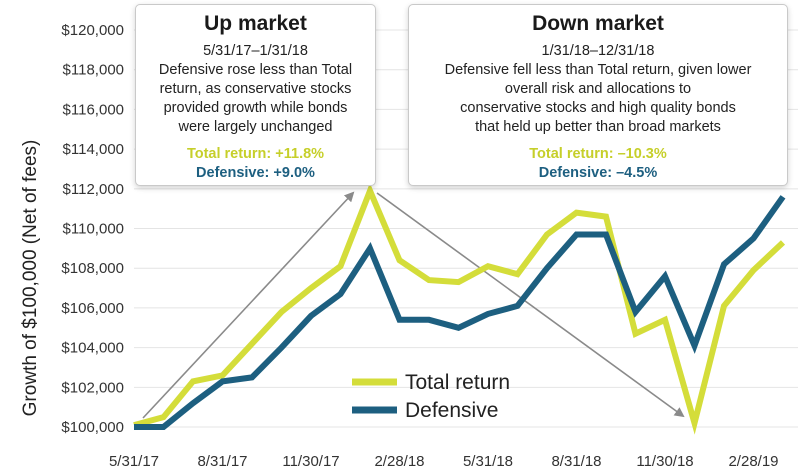 The image size is (800, 475). I want to click on legend: Total return Defensive, so click(431, 396).